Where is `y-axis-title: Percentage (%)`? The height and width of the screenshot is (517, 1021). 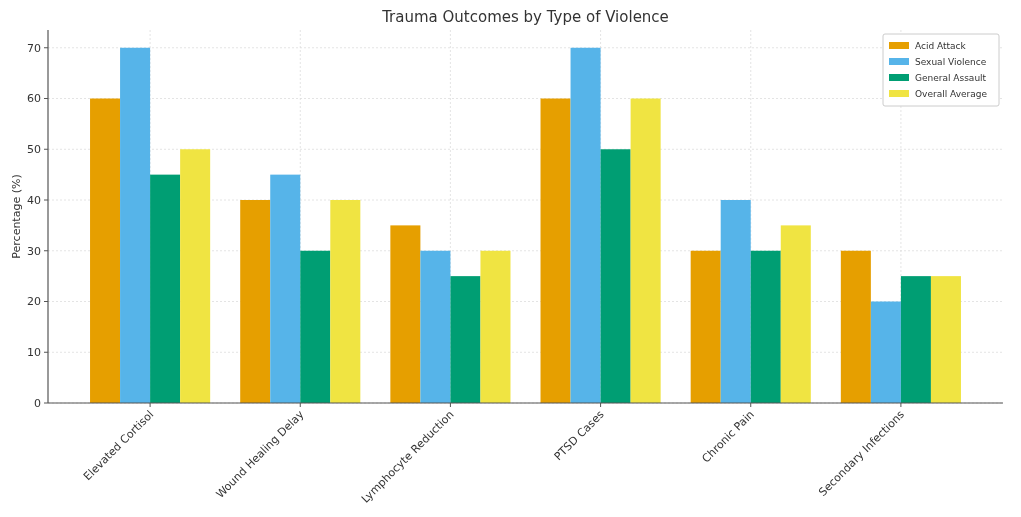
y-axis-title: Percentage (%) is located at coordinates (16, 216).